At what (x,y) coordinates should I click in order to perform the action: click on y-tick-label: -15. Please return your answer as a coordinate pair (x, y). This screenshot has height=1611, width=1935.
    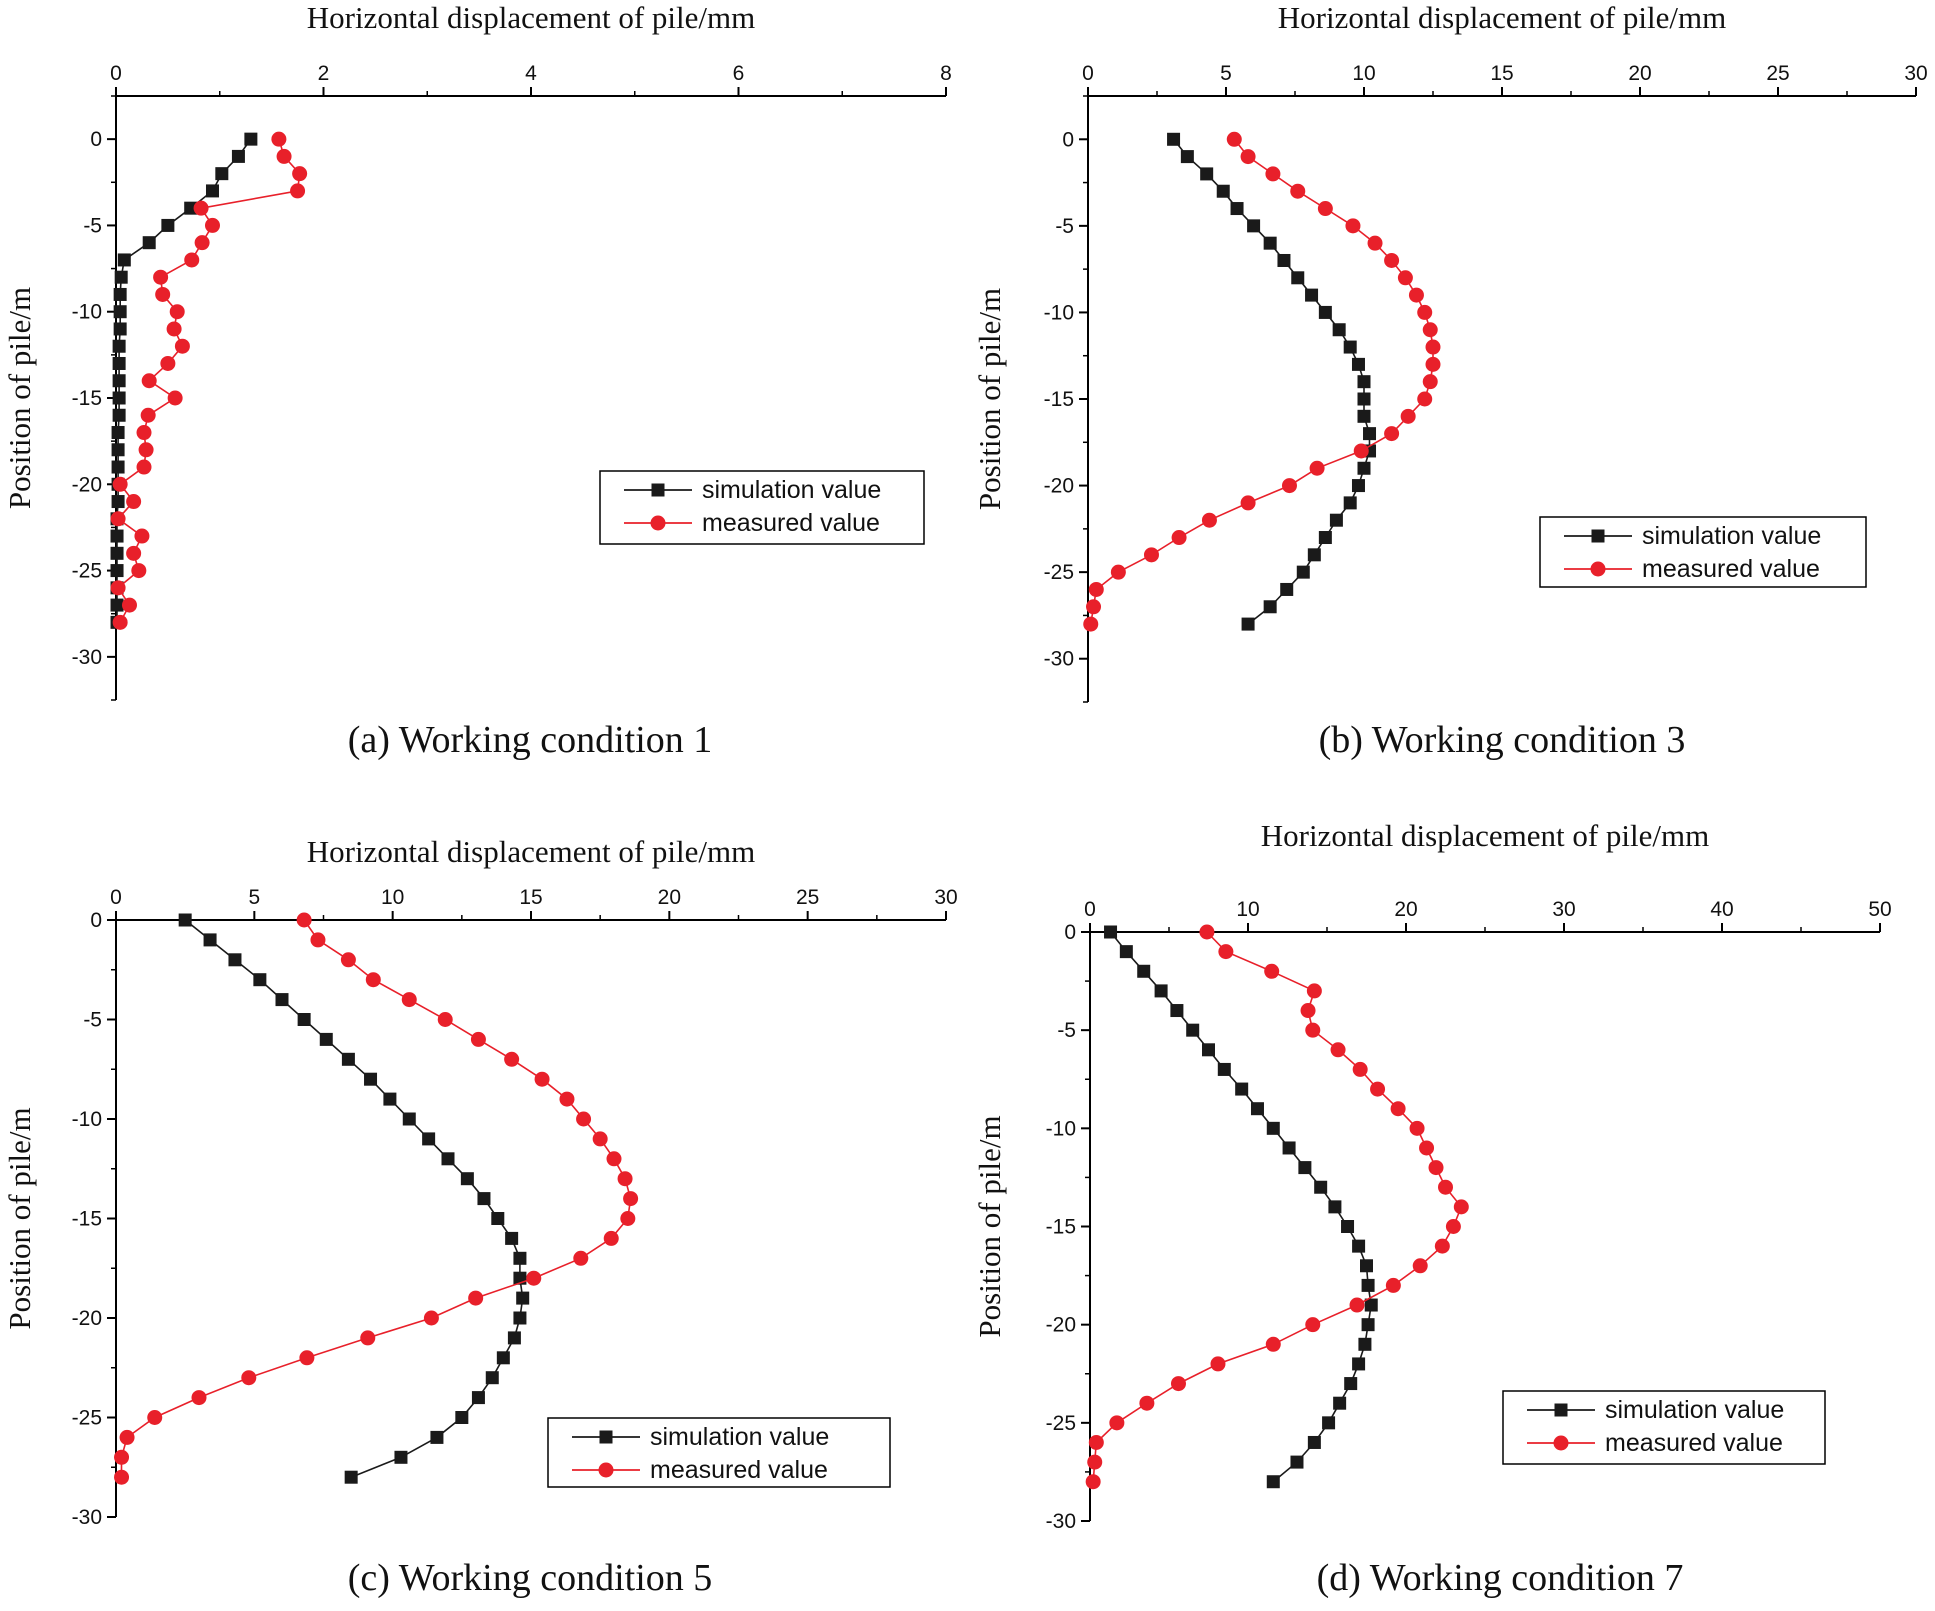
    Looking at the image, I should click on (87, 1219).